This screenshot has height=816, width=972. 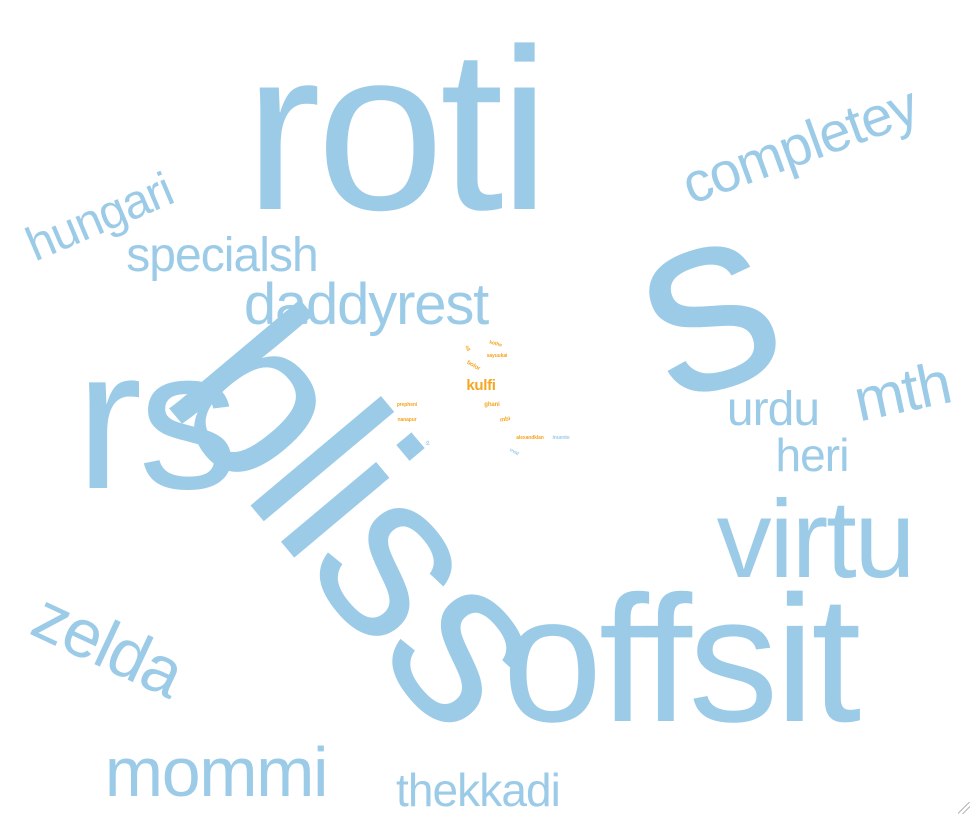 I want to click on cloud-word-mbi: mbi, so click(x=505, y=420).